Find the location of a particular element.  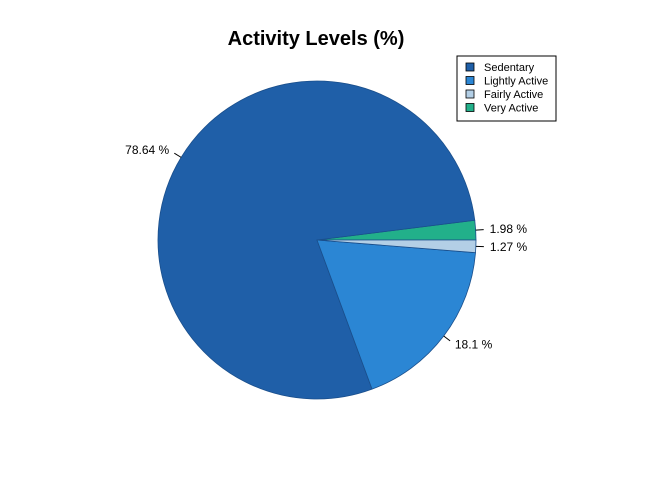

legend-label: Very Active is located at coordinates (511, 109).